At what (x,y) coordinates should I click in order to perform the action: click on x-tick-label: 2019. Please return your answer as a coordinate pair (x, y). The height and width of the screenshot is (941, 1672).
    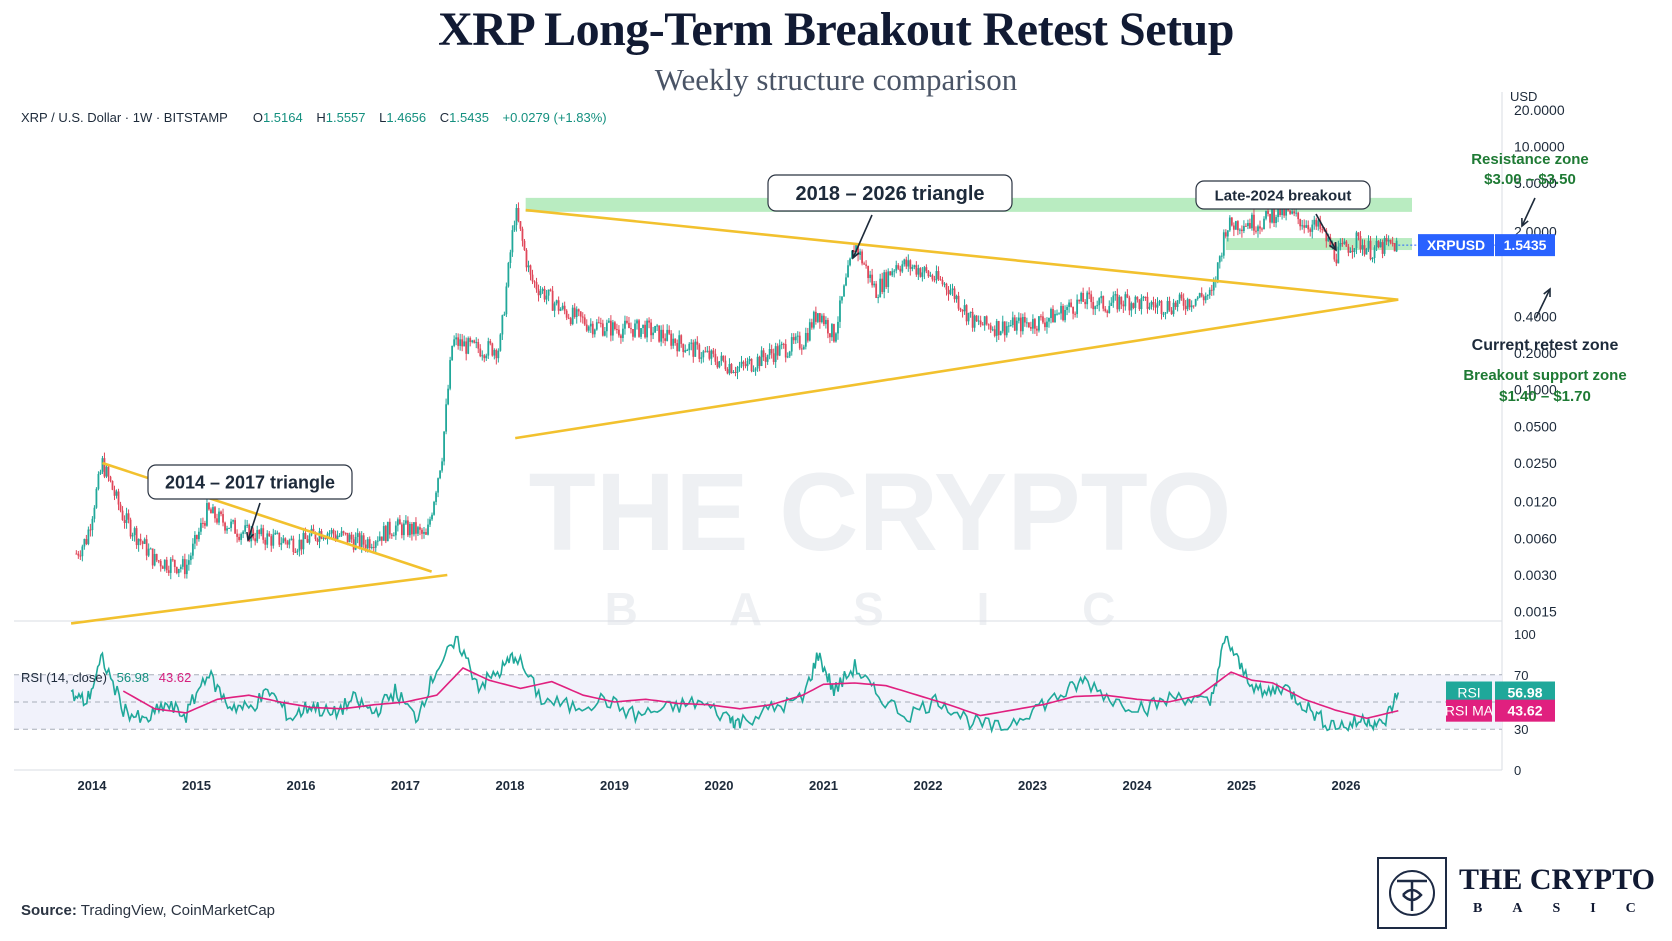
    Looking at the image, I should click on (614, 785).